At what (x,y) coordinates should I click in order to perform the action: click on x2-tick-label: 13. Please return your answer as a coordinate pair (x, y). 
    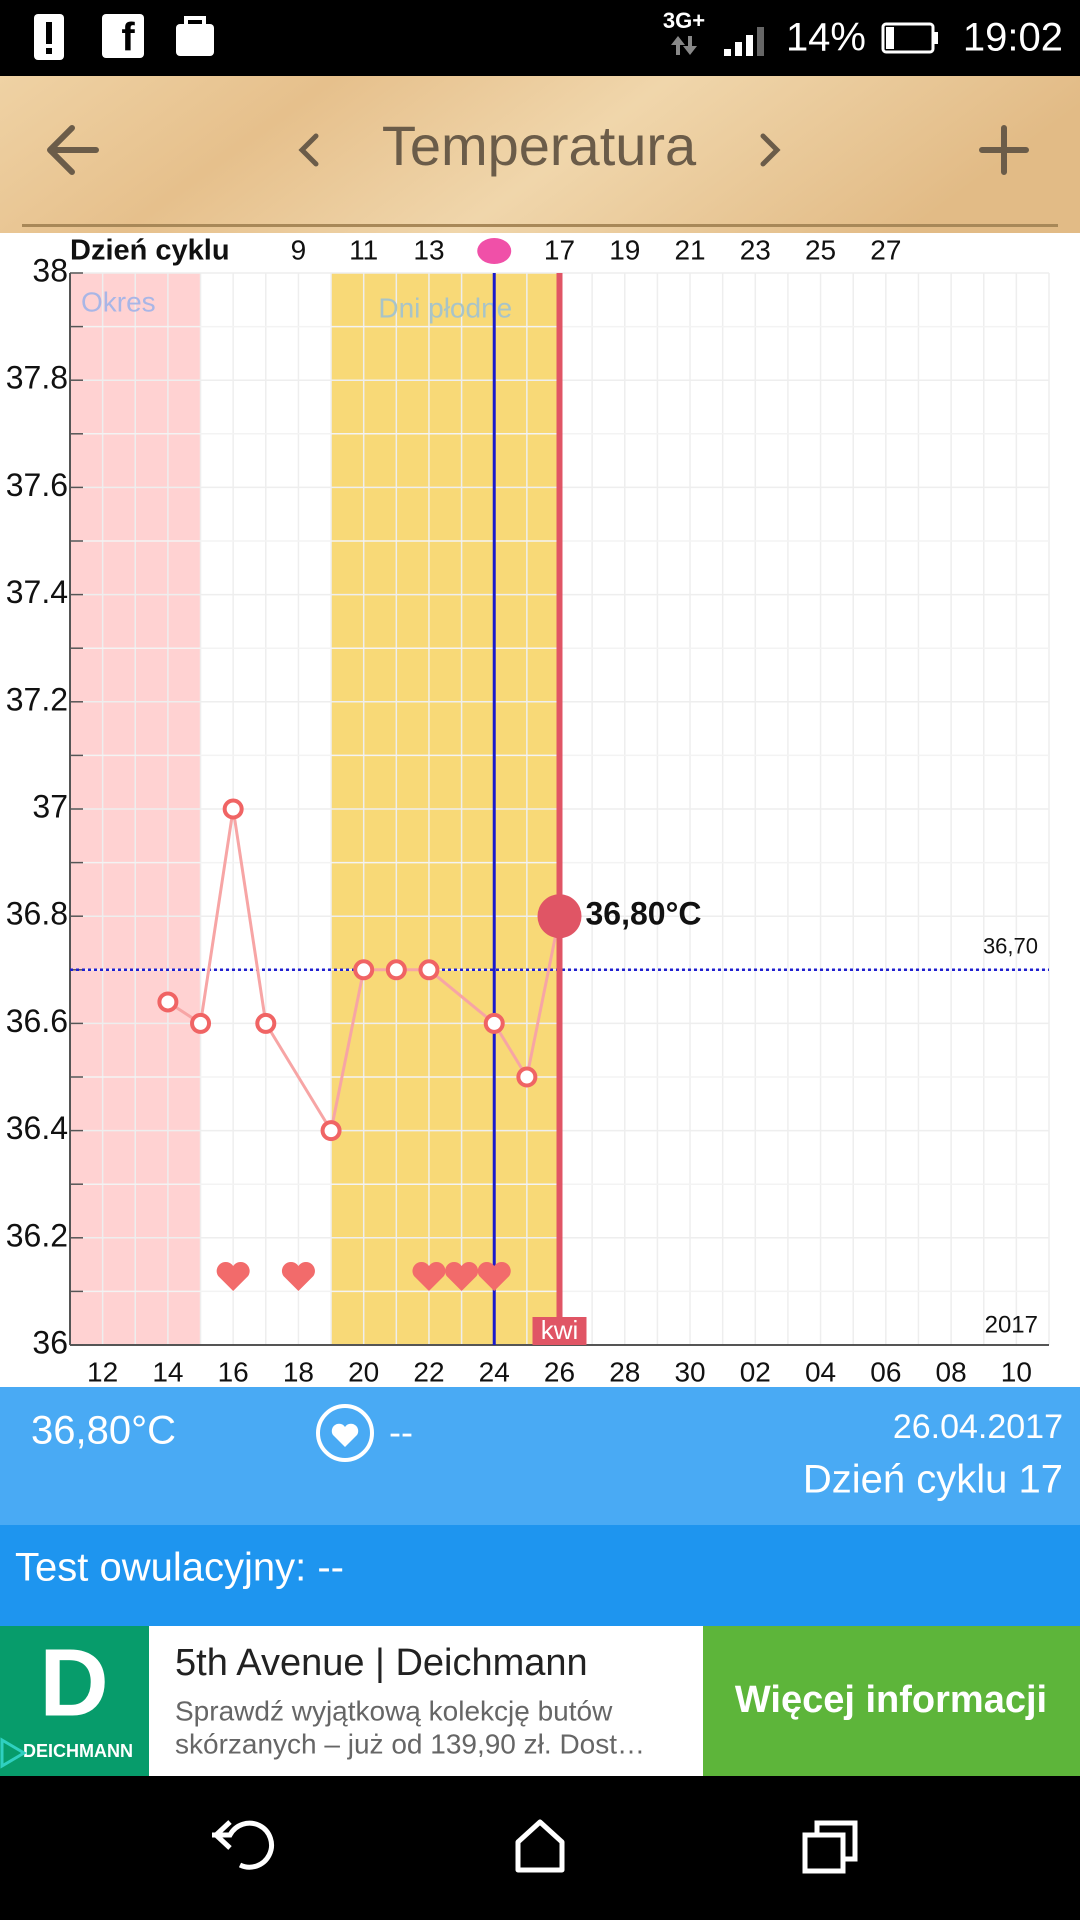
    Looking at the image, I should click on (428, 249).